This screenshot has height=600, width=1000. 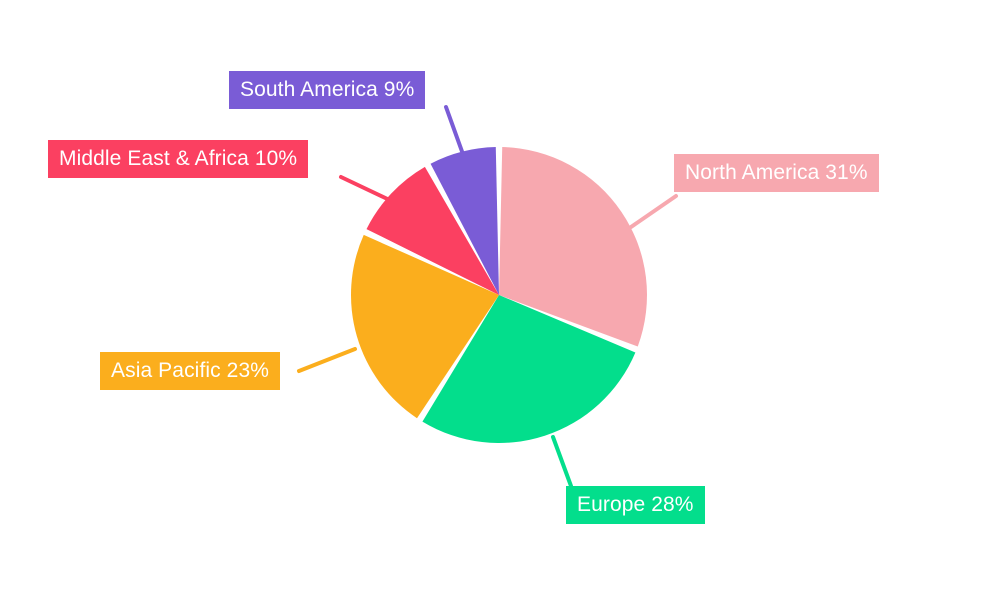 I want to click on pie-slice-middle-east-africa, so click(x=432, y=230).